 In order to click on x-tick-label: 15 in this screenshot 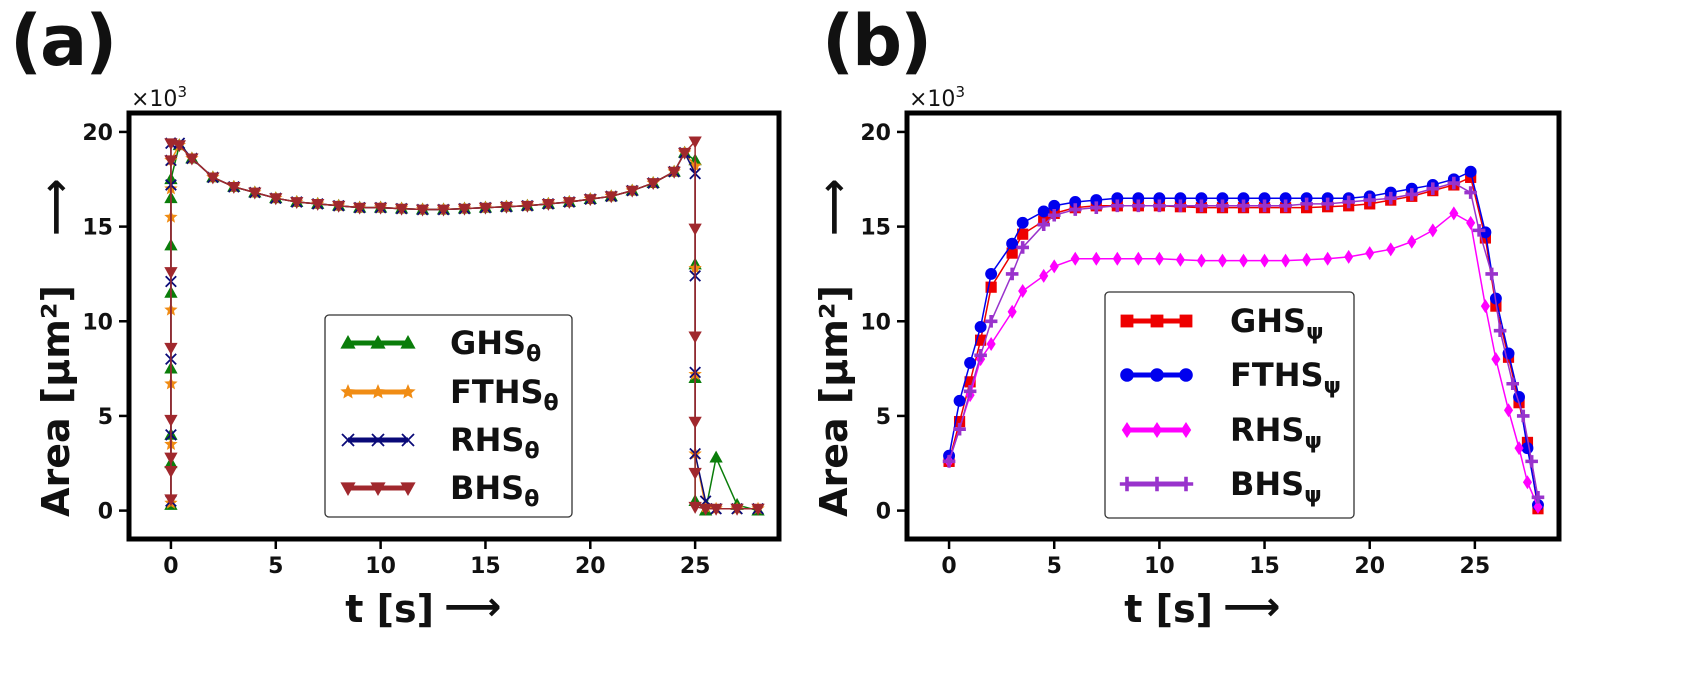, I will do `click(485, 566)`.